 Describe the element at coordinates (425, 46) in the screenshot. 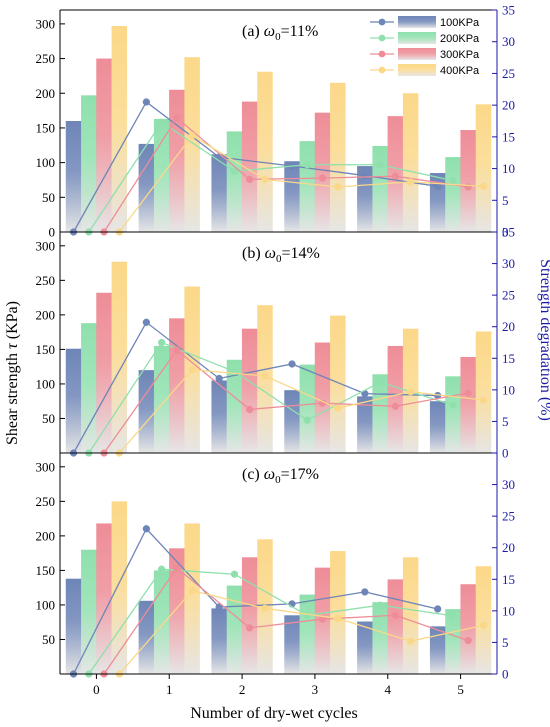

I see `legend: 100KPa 200KPa 300KPa 400KPa` at that location.